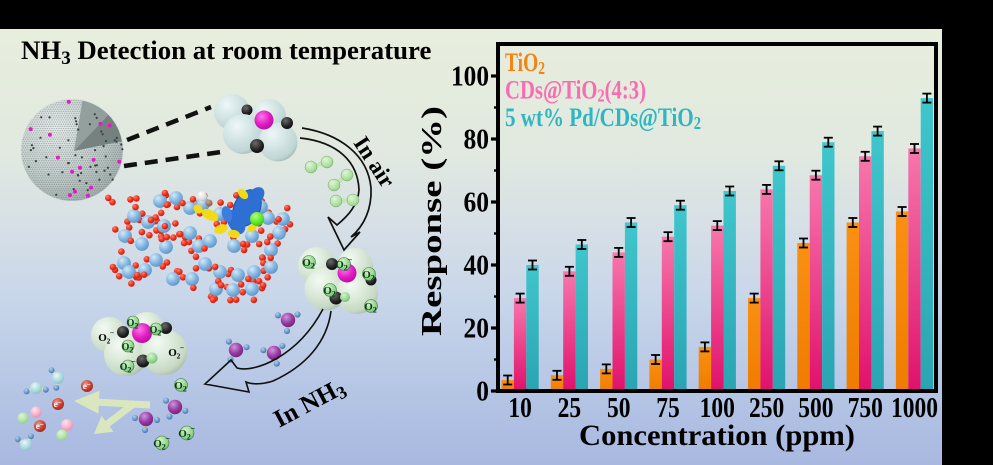 The image size is (993, 465). I want to click on svg-text: 50, so click(619, 408).